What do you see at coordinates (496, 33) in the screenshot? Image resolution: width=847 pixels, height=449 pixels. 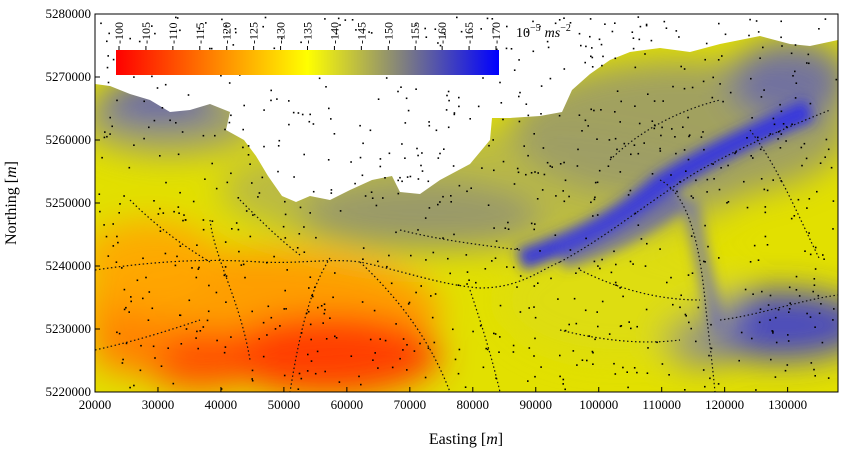 I see `colorbar-tick-label: -170` at bounding box center [496, 33].